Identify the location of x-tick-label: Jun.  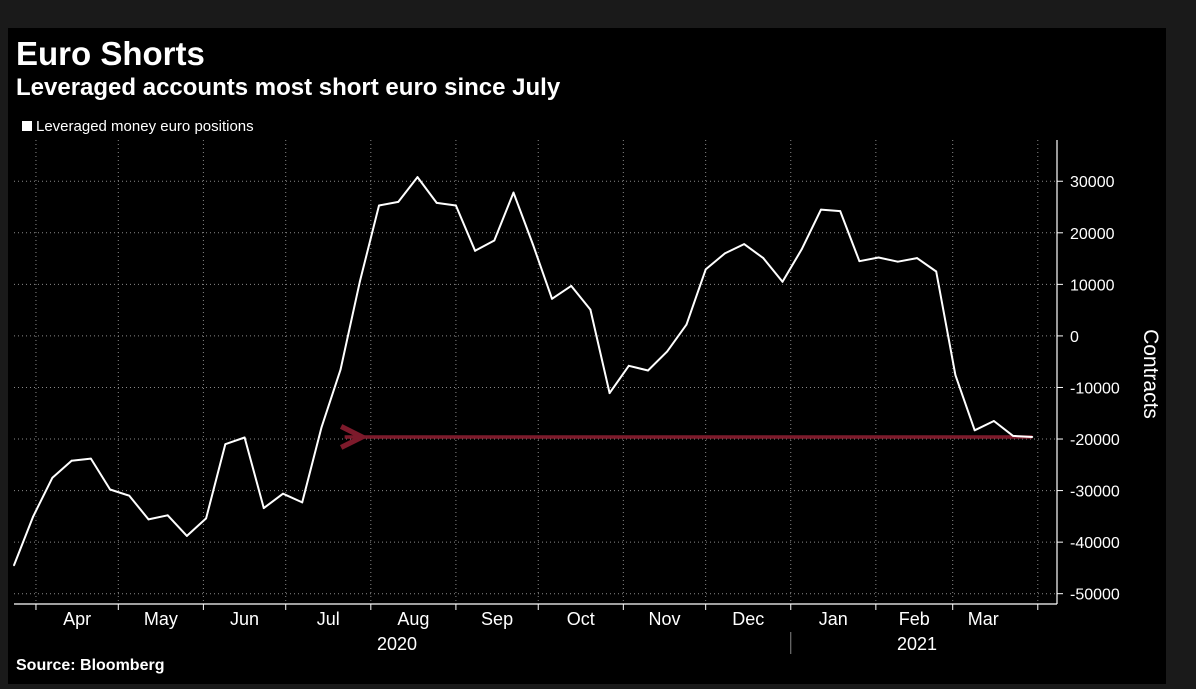
(244, 619).